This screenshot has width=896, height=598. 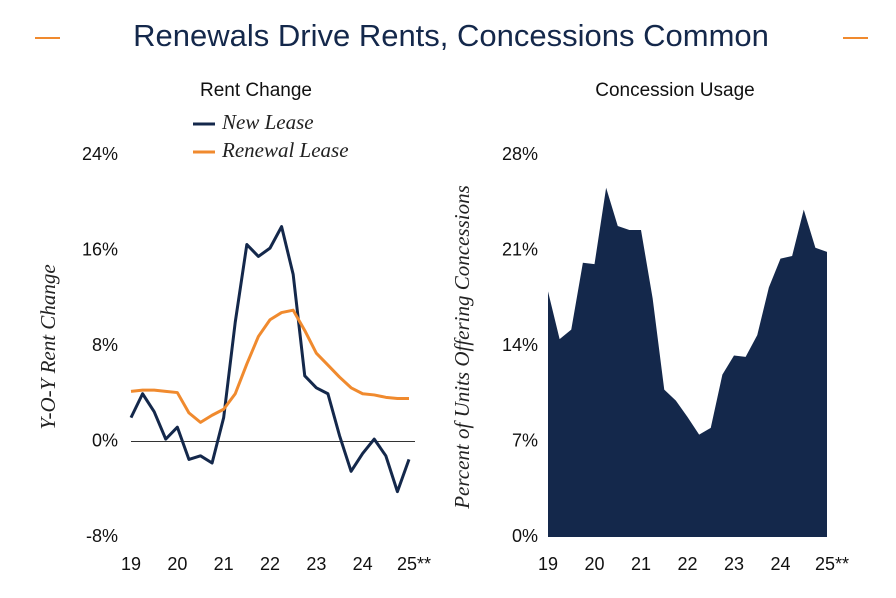 What do you see at coordinates (462, 347) in the screenshot?
I see `y-axis-label: Percent of Units Offering Concessions` at bounding box center [462, 347].